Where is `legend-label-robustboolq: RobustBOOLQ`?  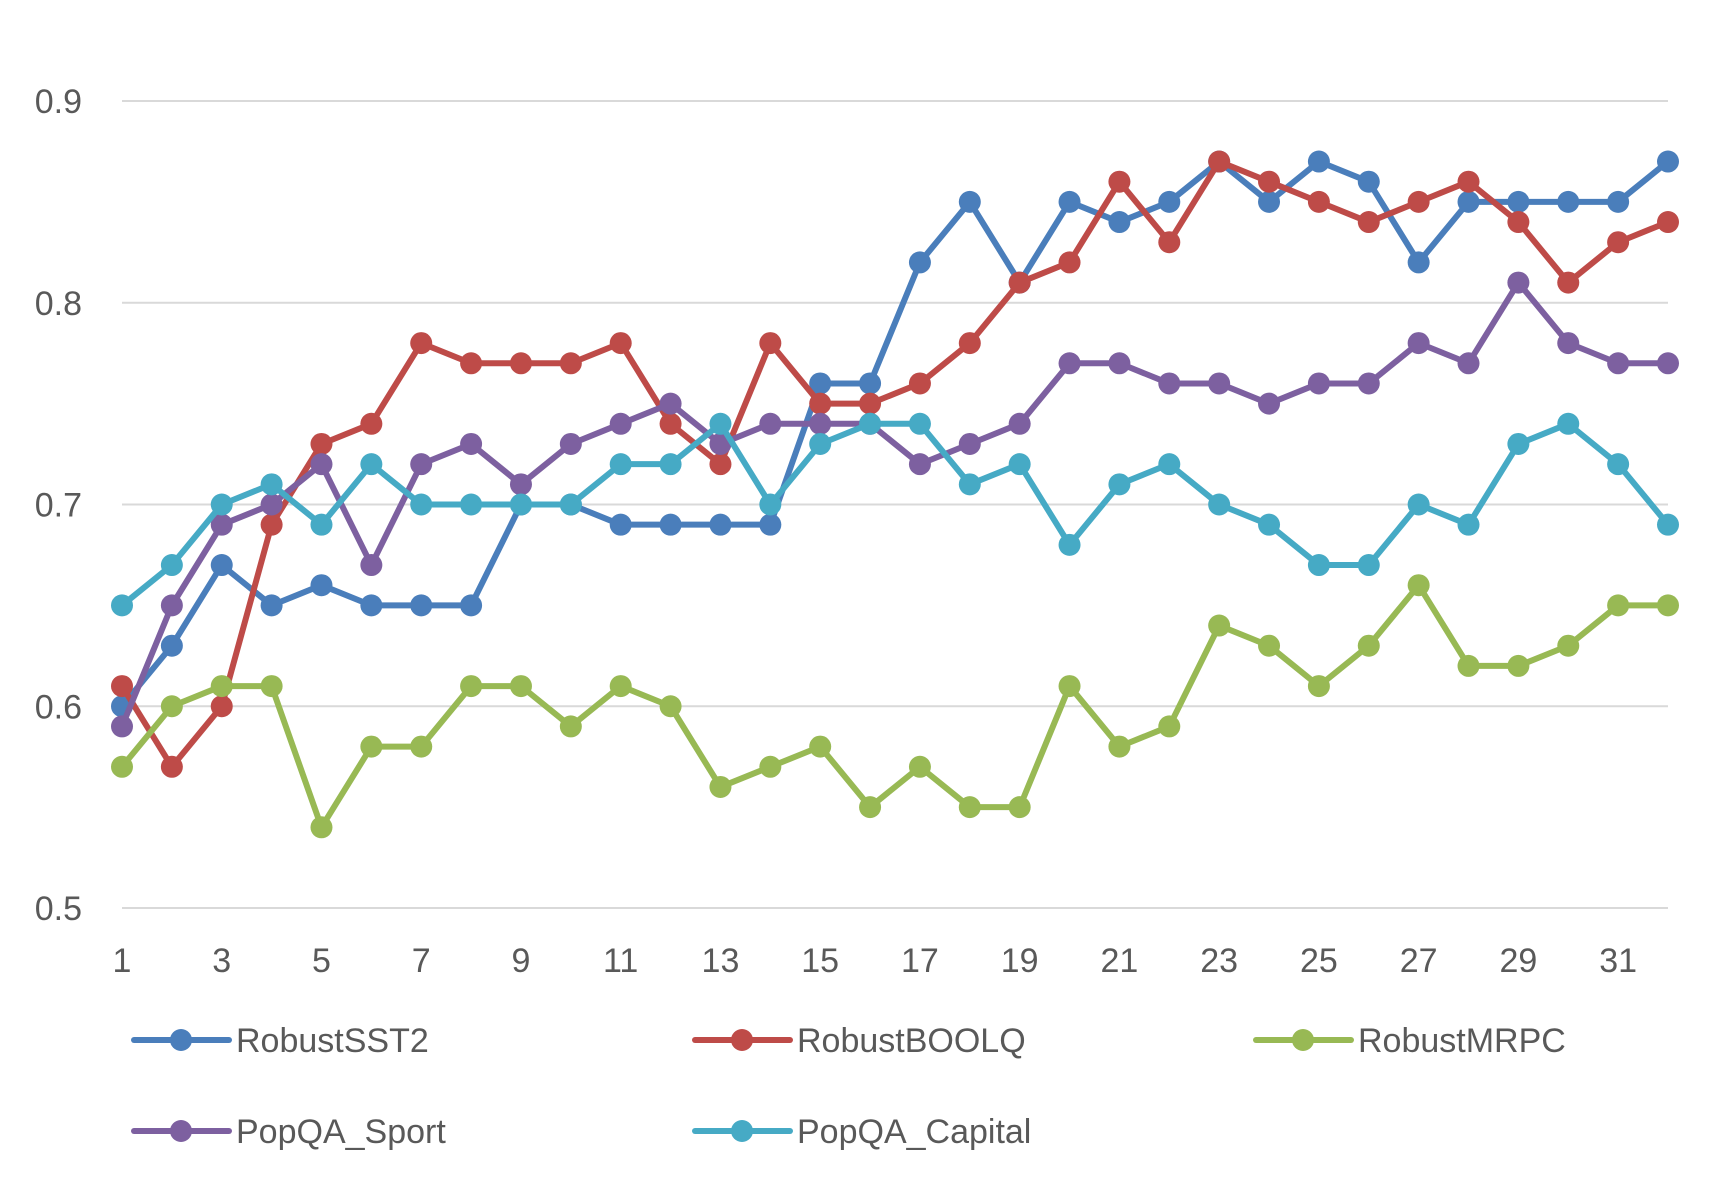 legend-label-robustboolq: RobustBOOLQ is located at coordinates (911, 1041).